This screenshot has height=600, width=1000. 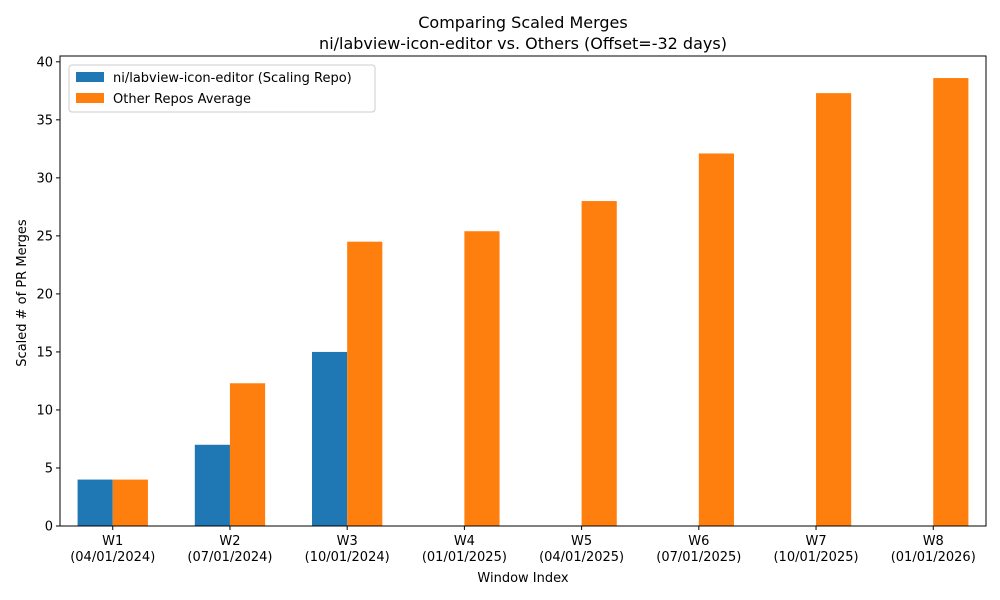 What do you see at coordinates (464, 557) in the screenshot?
I see `x-tick-label: (01/01/2025)` at bounding box center [464, 557].